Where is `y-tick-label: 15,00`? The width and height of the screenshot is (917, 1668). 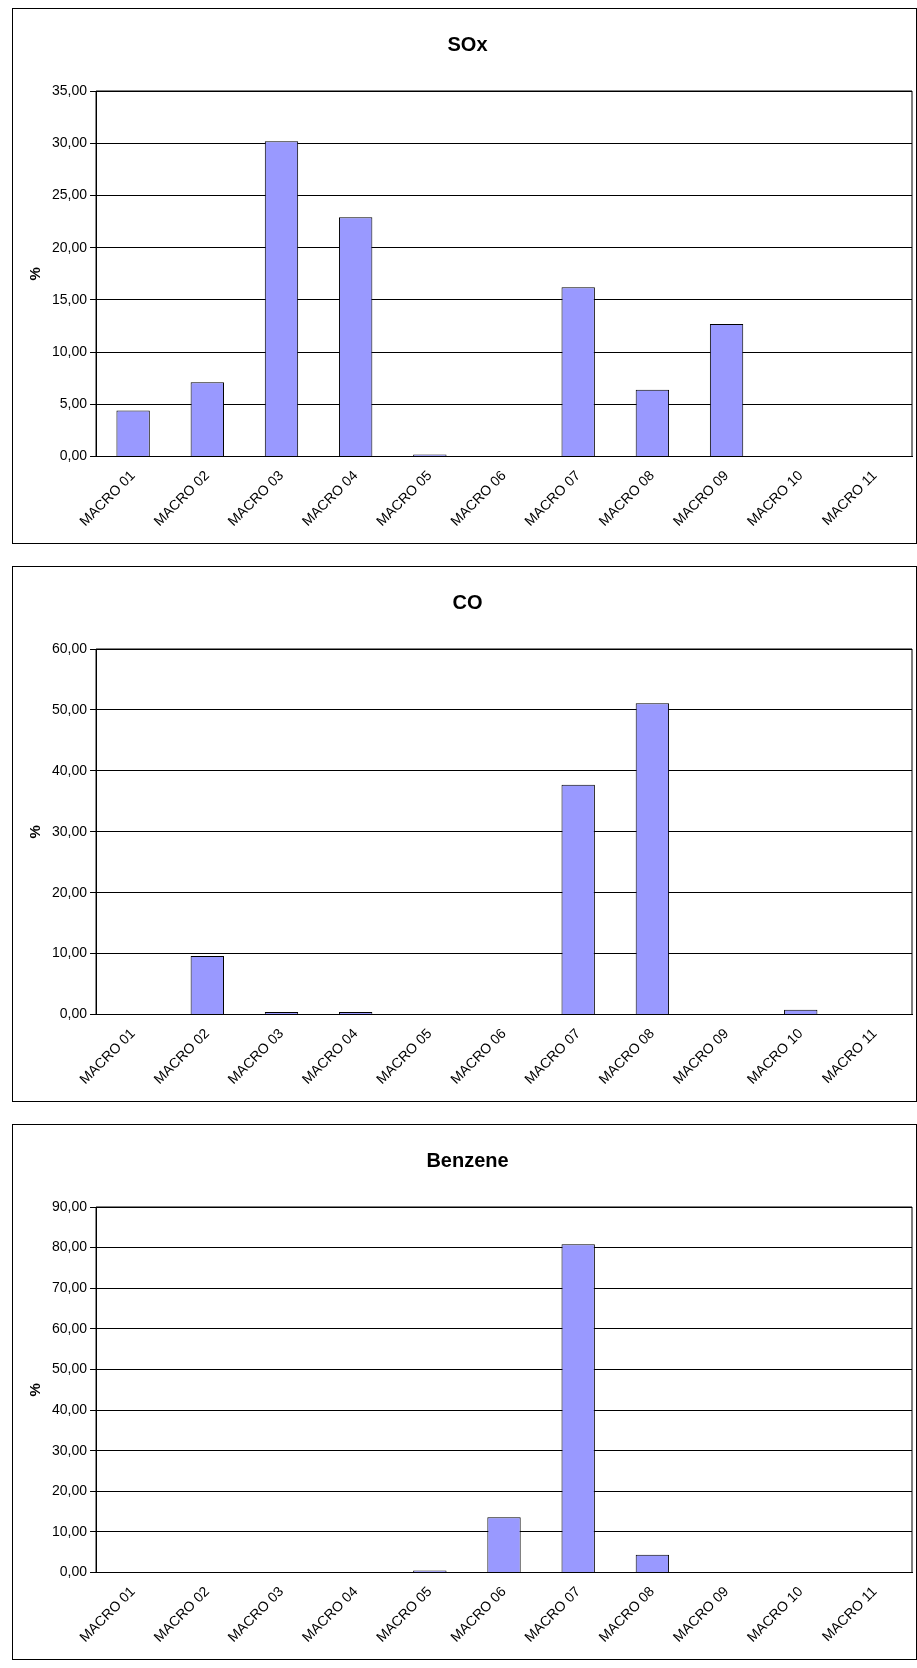
y-tick-label: 15,00 is located at coordinates (69, 298).